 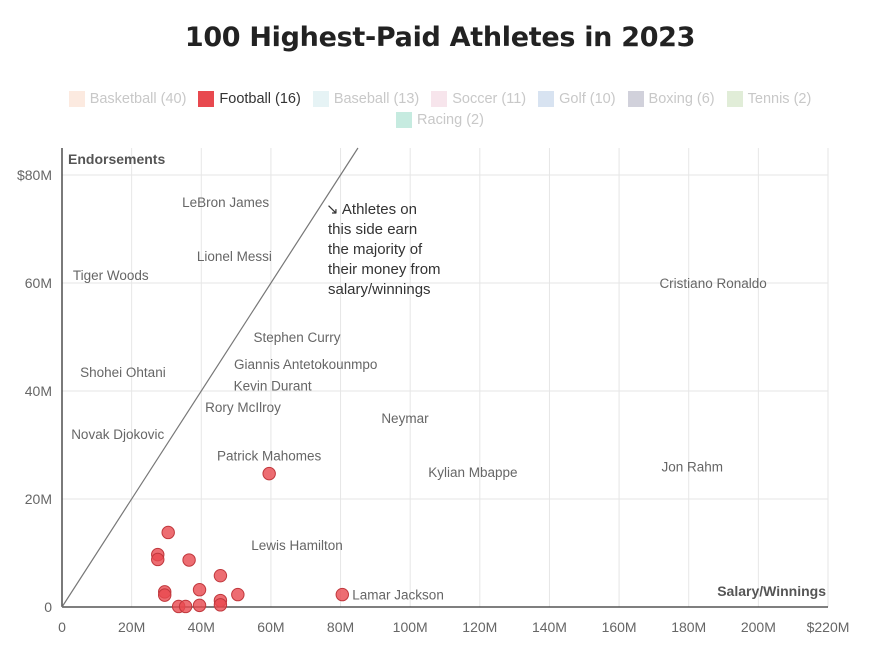 What do you see at coordinates (440, 37) in the screenshot?
I see `chart-title: 100 Highest-Paid Athletes in 2023` at bounding box center [440, 37].